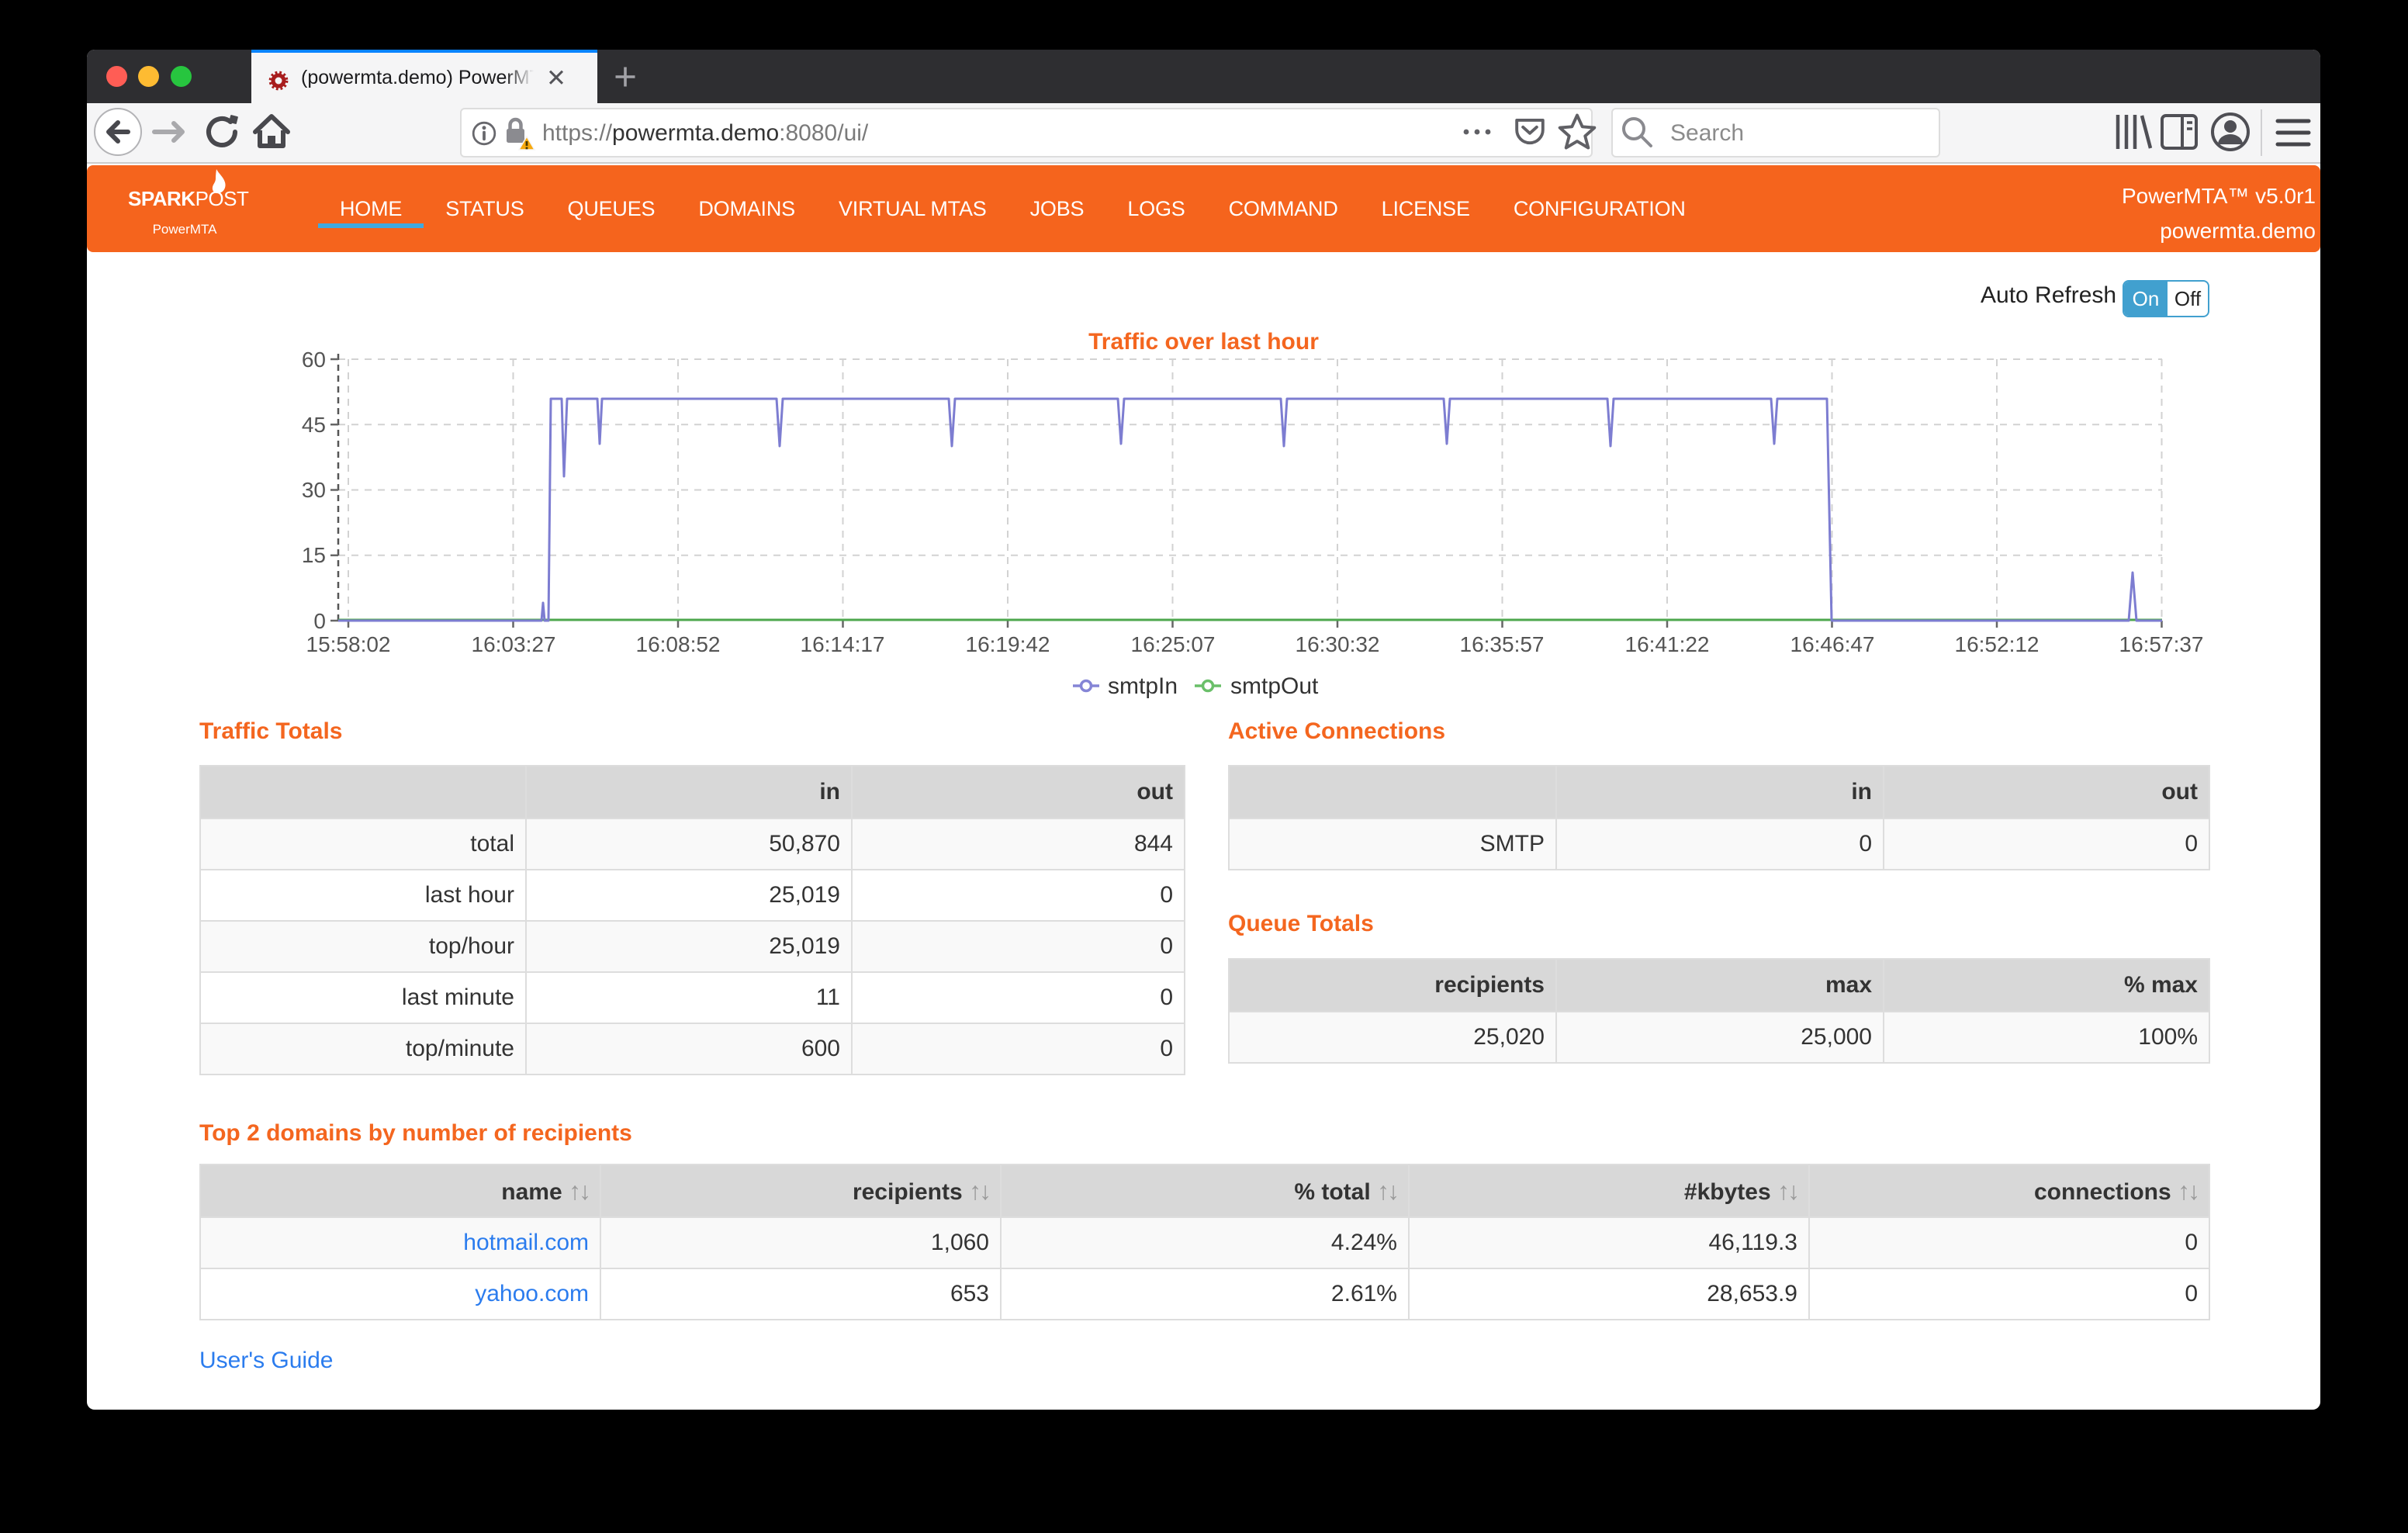 This screenshot has width=2408, height=1533. I want to click on svg-text: 16:03:27, so click(514, 644).